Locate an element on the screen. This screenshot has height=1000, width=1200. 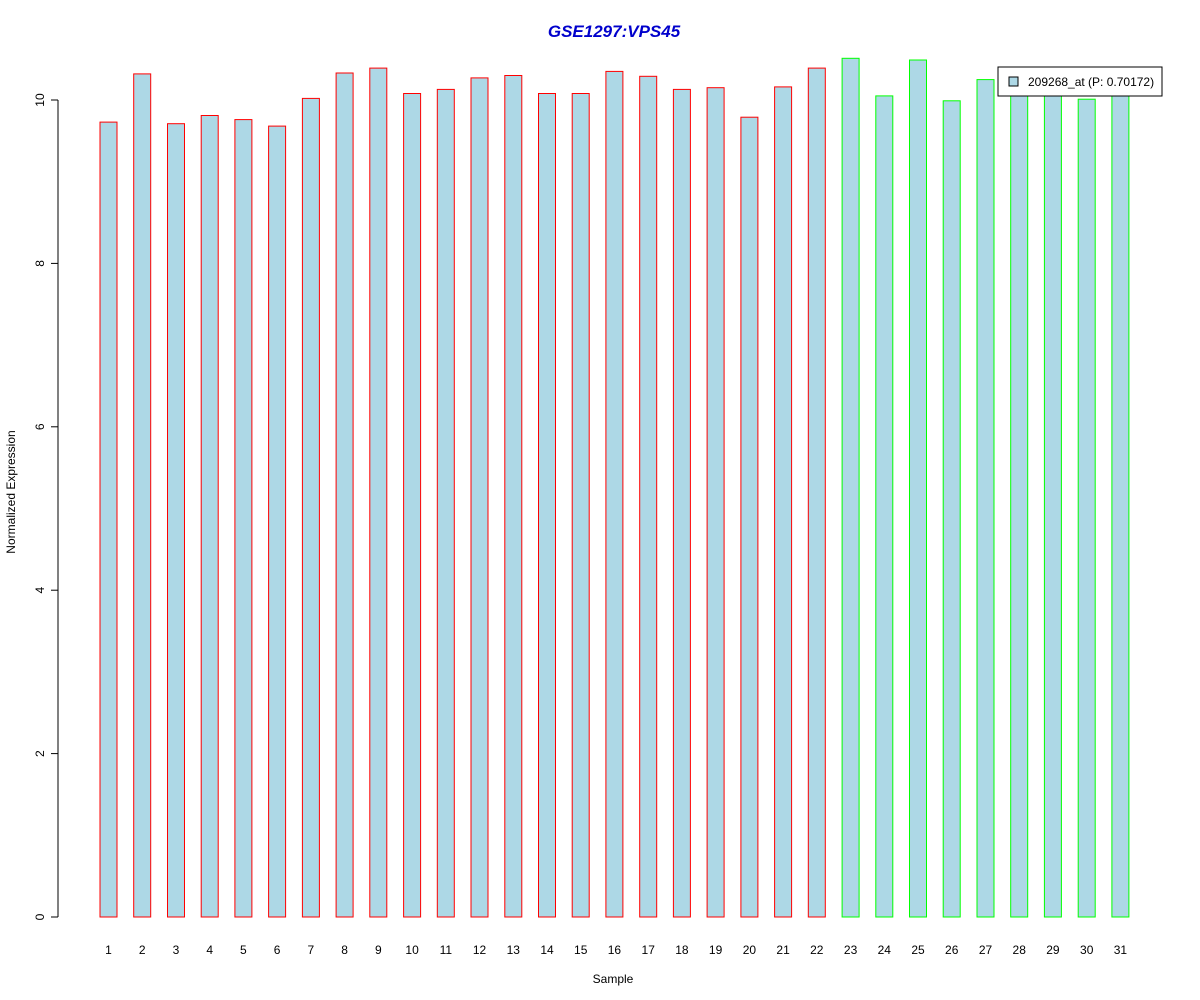
x-tick-label: 22 is located at coordinates (817, 950).